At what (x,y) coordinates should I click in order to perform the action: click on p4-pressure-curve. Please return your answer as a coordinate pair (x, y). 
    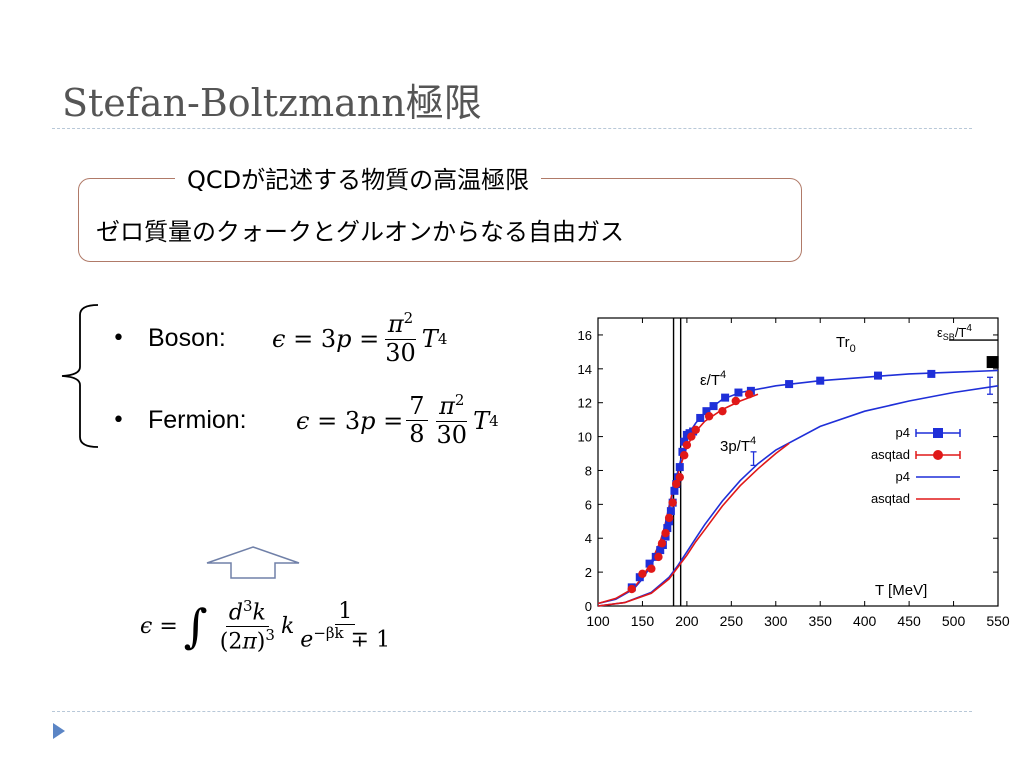
    Looking at the image, I should click on (798, 496).